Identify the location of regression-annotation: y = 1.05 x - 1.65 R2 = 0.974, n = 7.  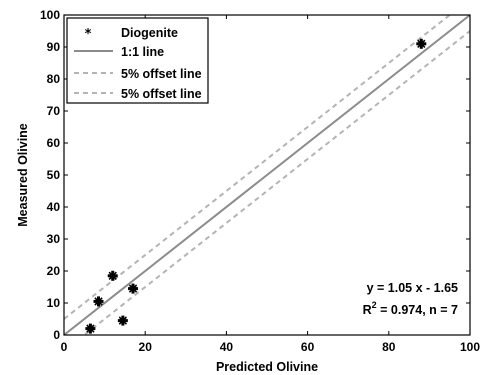
(410, 299).